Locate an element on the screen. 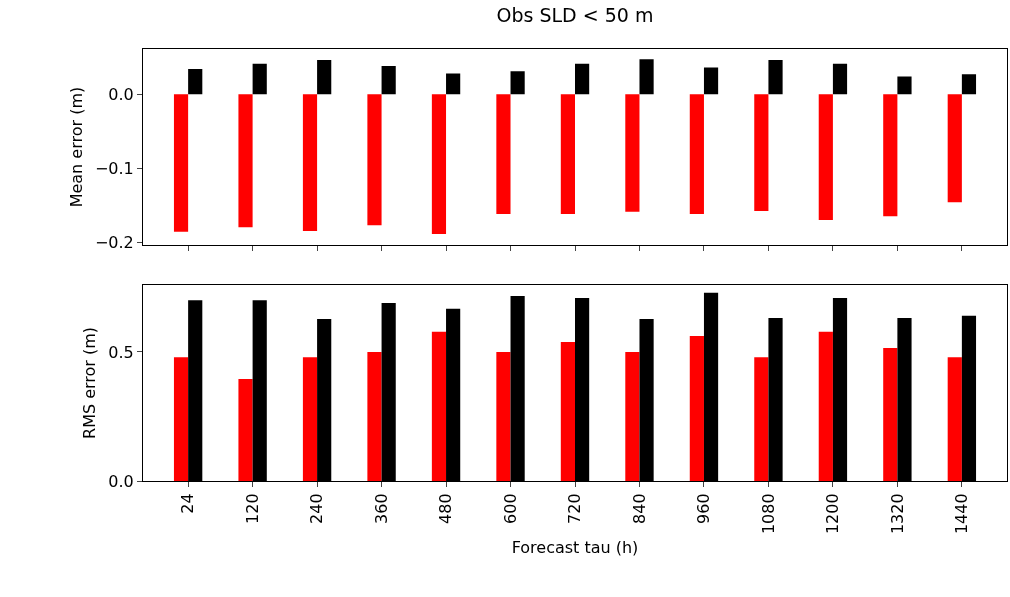  y-axis-title: RMS error (m) is located at coordinates (90, 382).